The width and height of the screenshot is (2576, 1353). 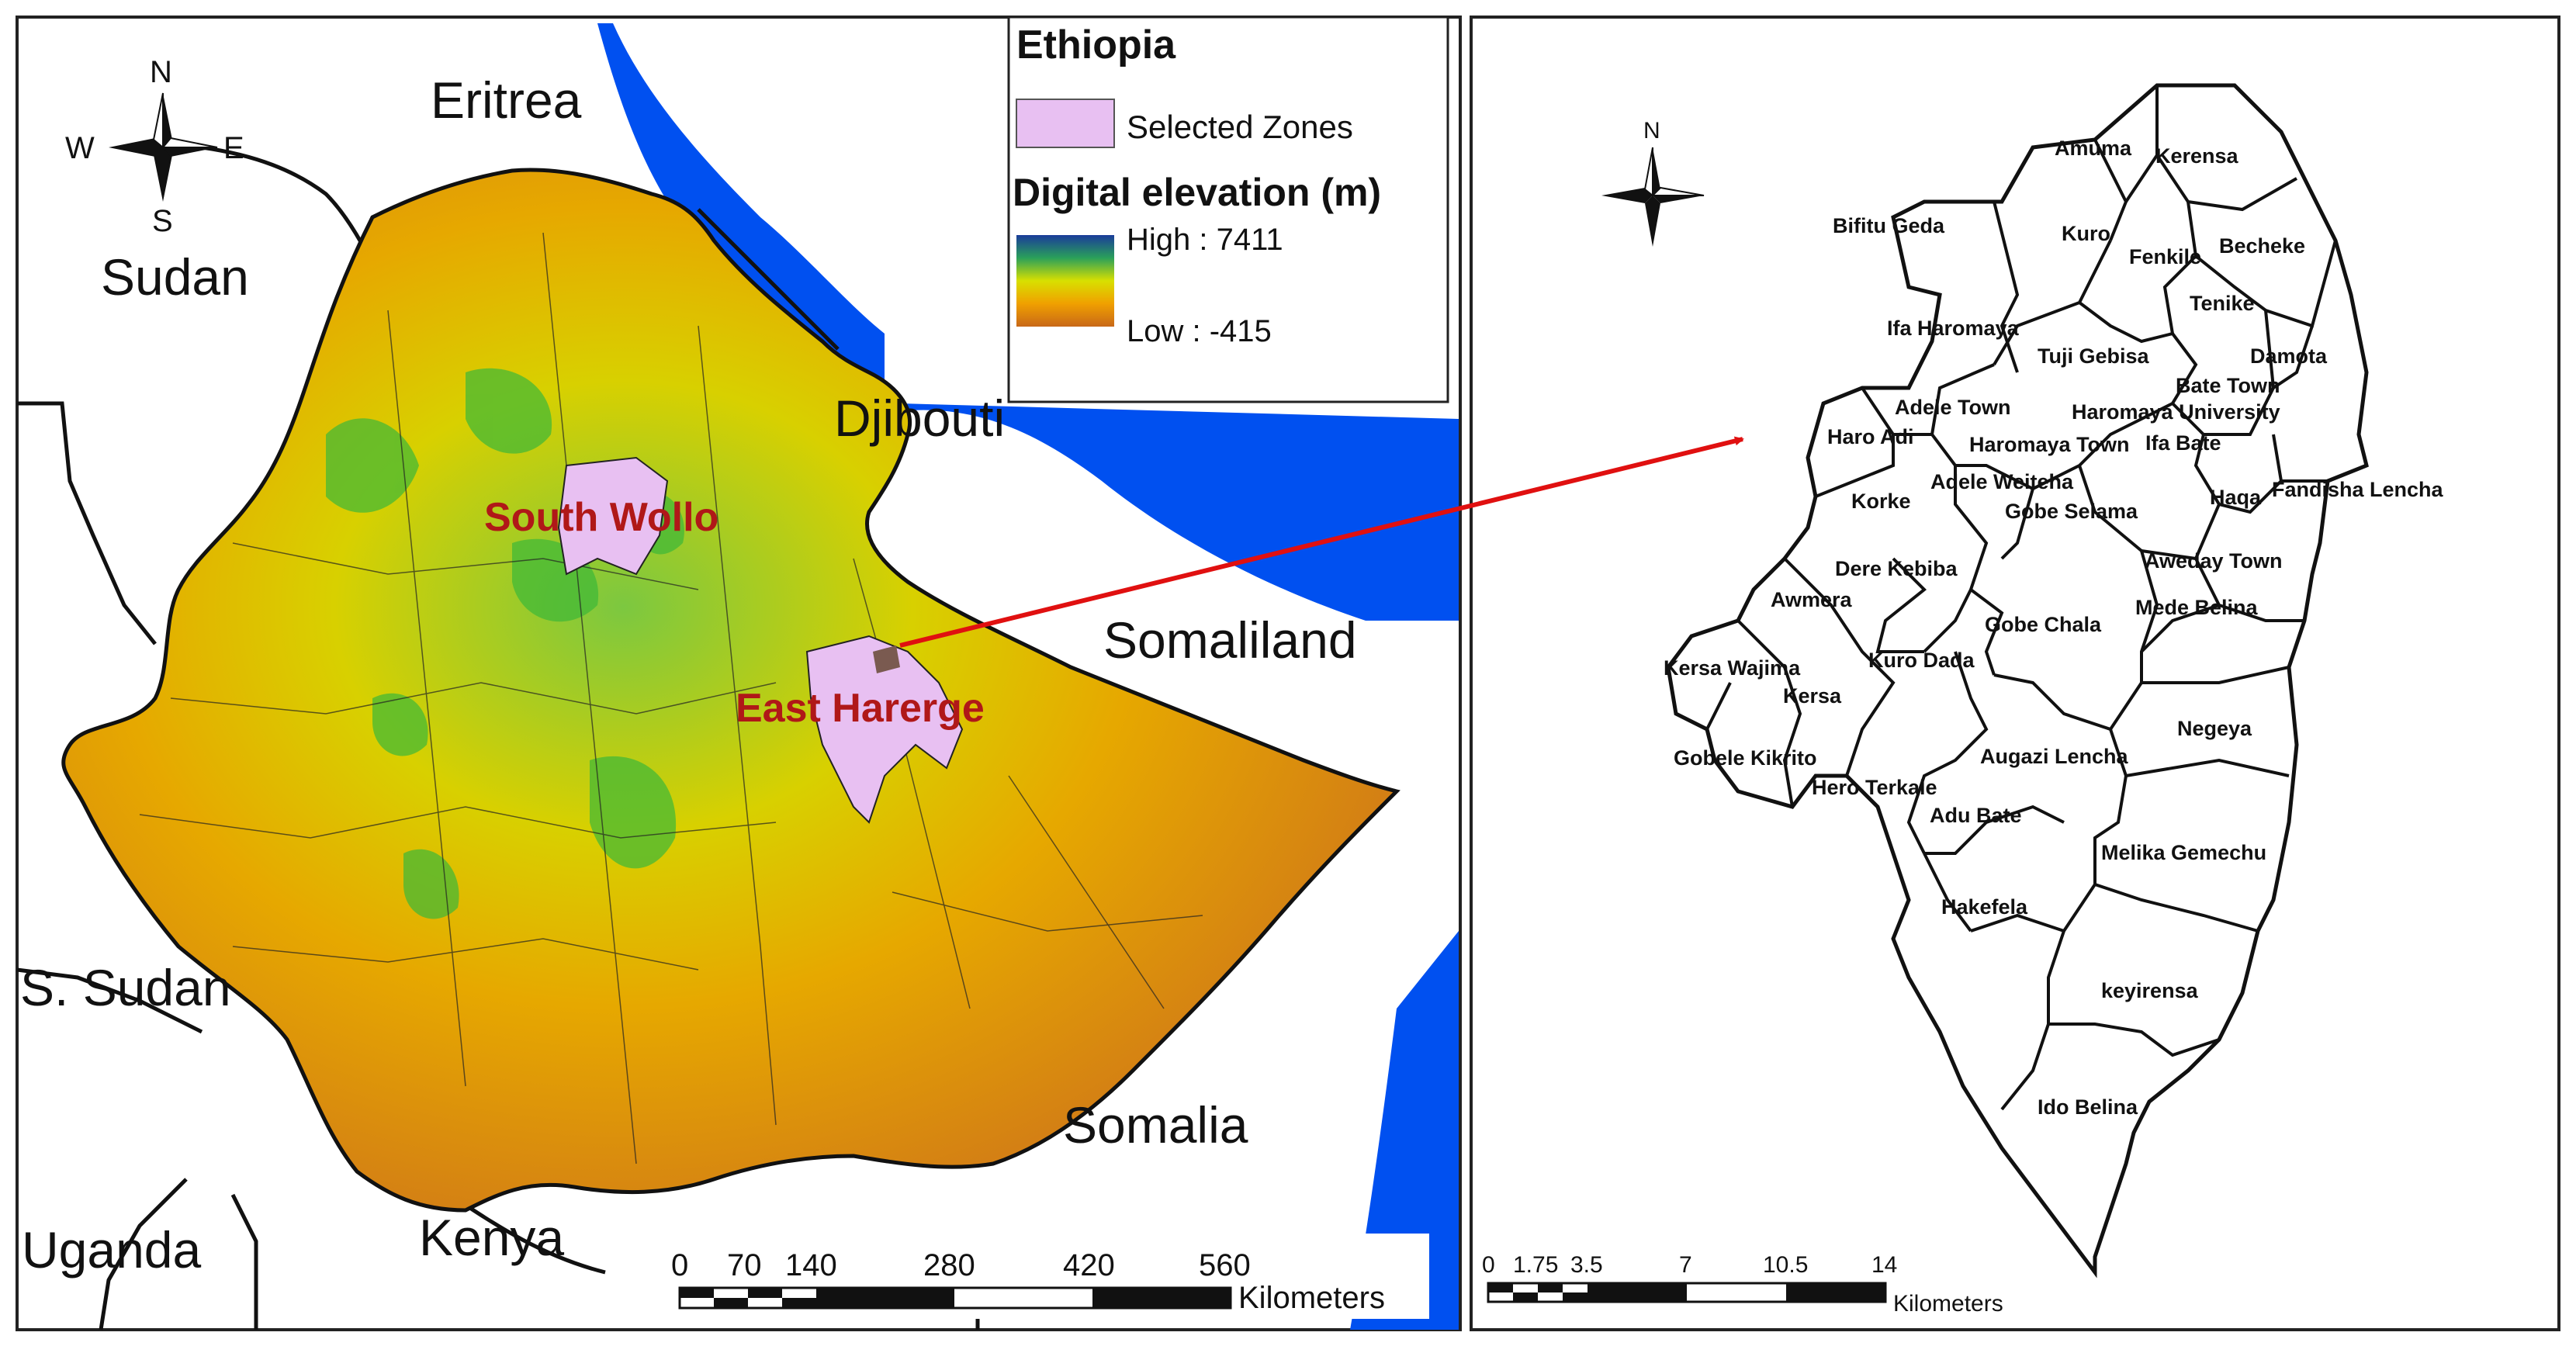 What do you see at coordinates (1812, 599) in the screenshot?
I see `district-label-awmera: Awmera` at bounding box center [1812, 599].